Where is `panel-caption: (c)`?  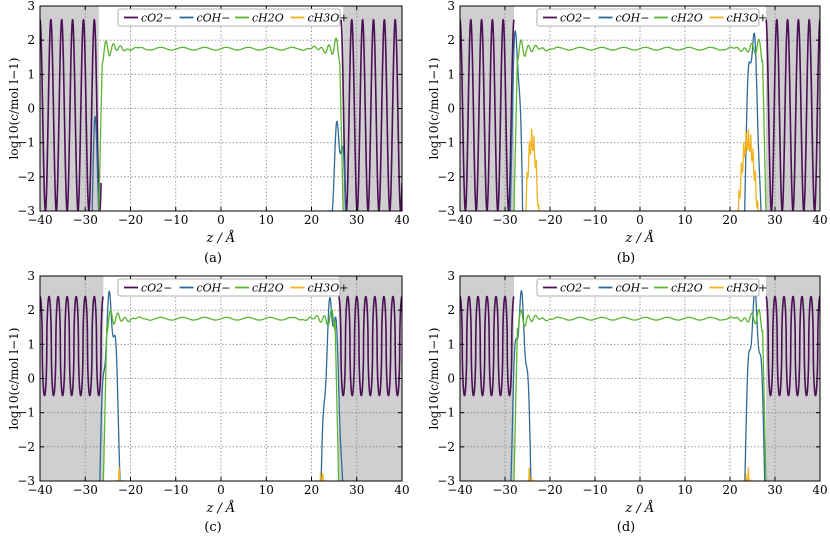
panel-caption: (c) is located at coordinates (212, 527).